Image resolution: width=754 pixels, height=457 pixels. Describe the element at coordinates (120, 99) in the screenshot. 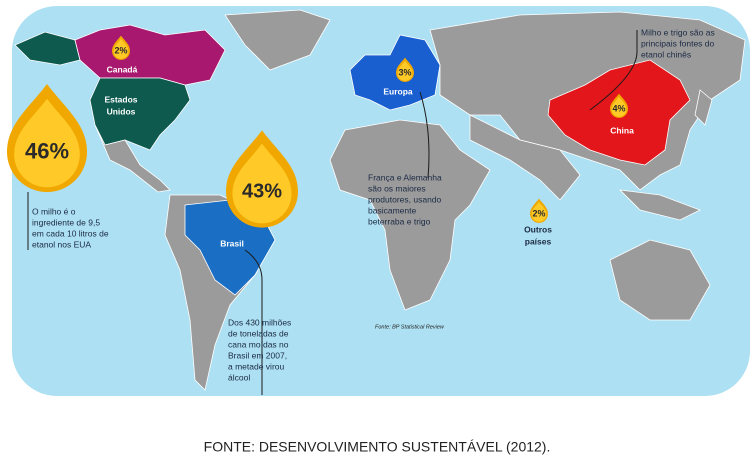

I see `region-name: Estados` at that location.